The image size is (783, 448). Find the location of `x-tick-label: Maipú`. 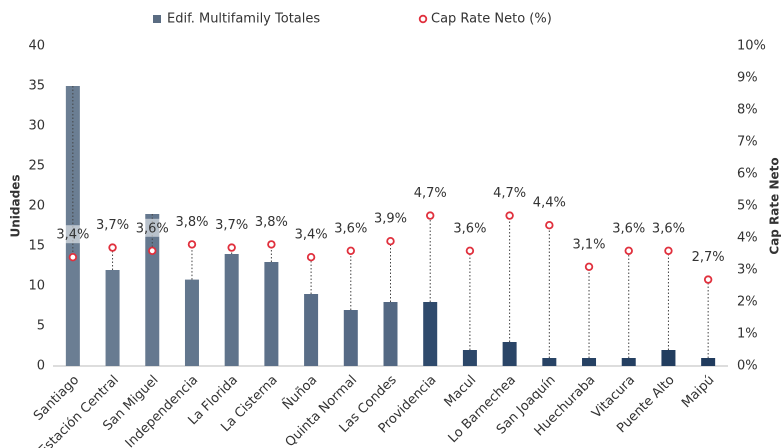

x-tick-label: Maipú is located at coordinates (698, 392).